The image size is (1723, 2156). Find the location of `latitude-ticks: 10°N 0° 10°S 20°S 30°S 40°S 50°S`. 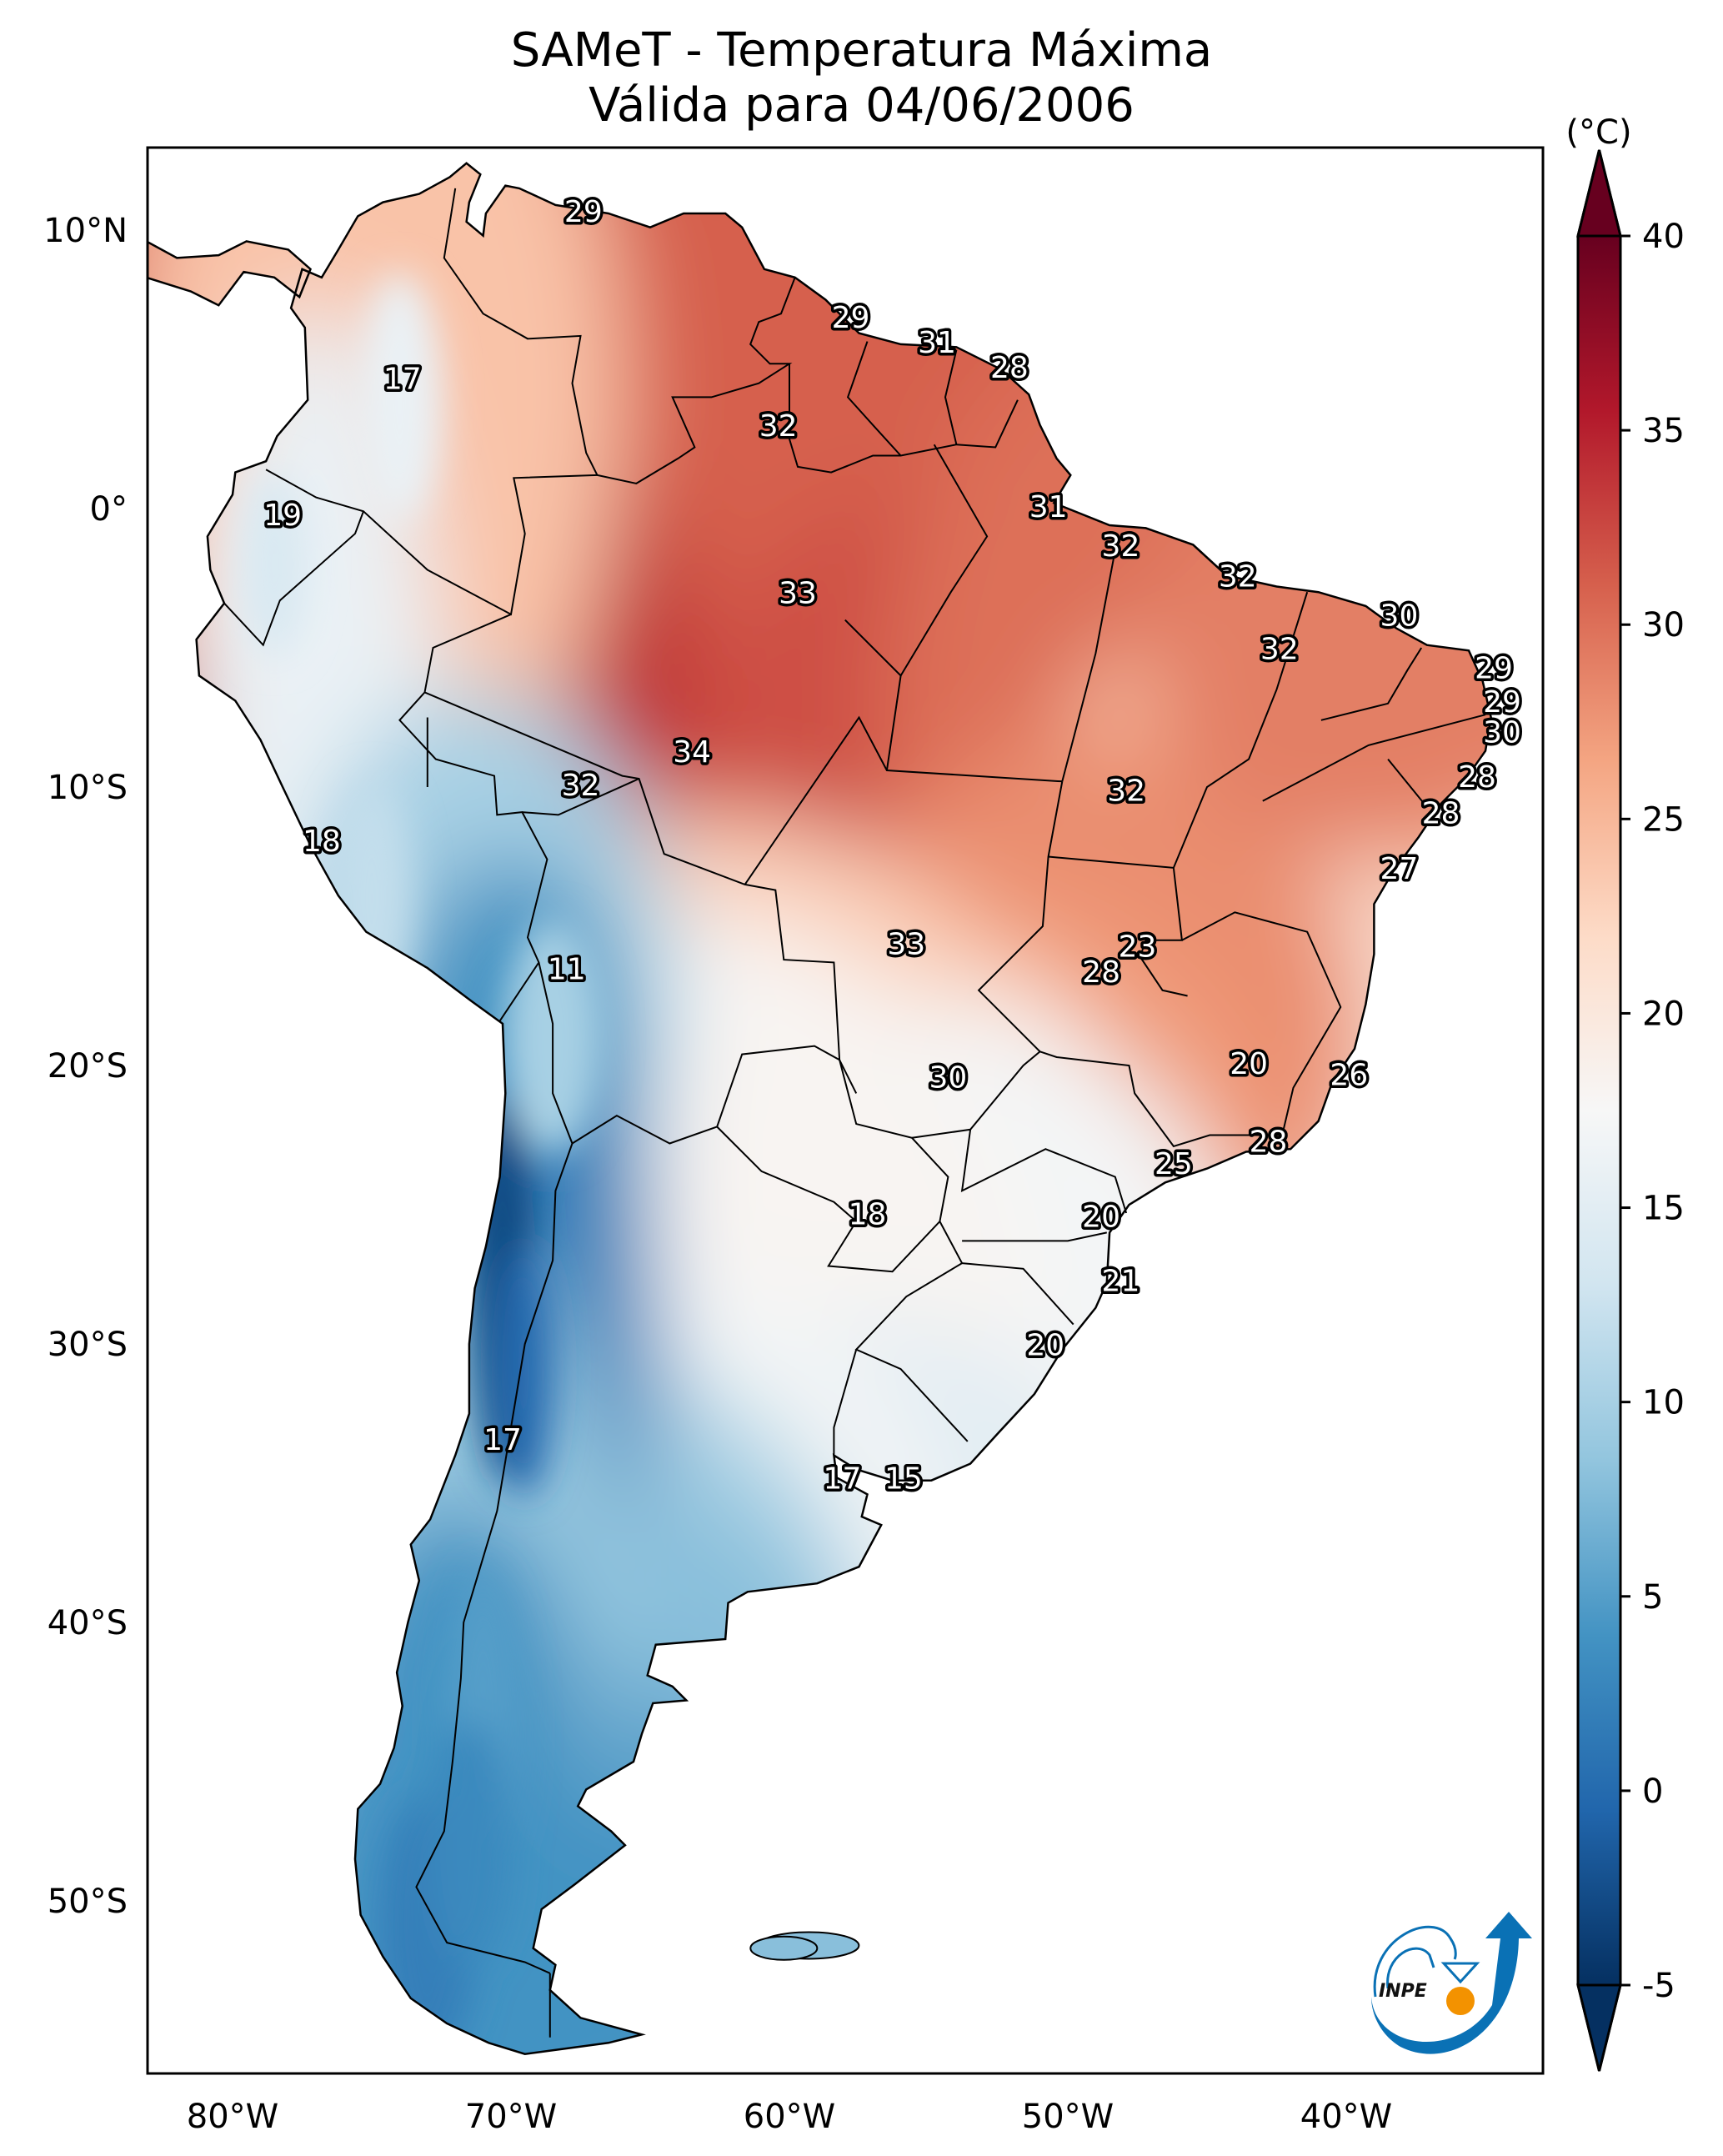

latitude-ticks: 10°N 0° 10°S 20°S 30°S 40°S 50°S is located at coordinates (86, 1066).